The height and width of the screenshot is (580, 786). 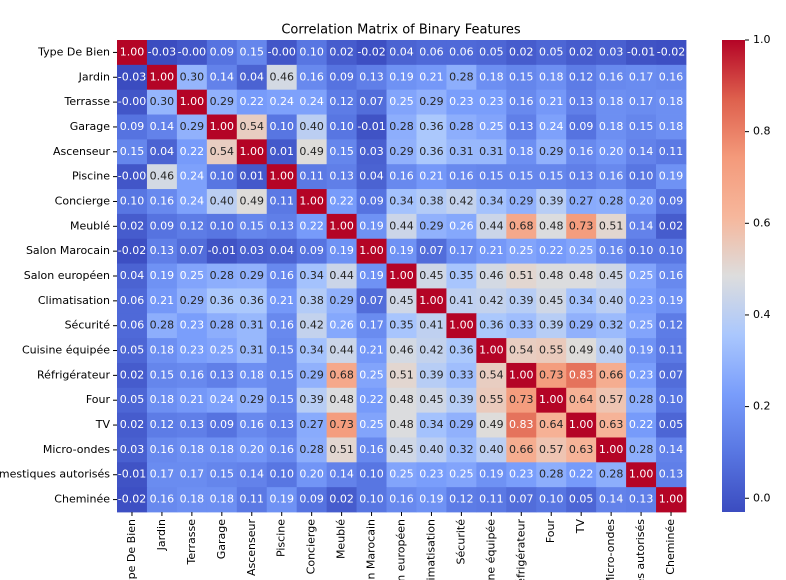 What do you see at coordinates (252, 76) in the screenshot?
I see `cell-label: 0.04` at bounding box center [252, 76].